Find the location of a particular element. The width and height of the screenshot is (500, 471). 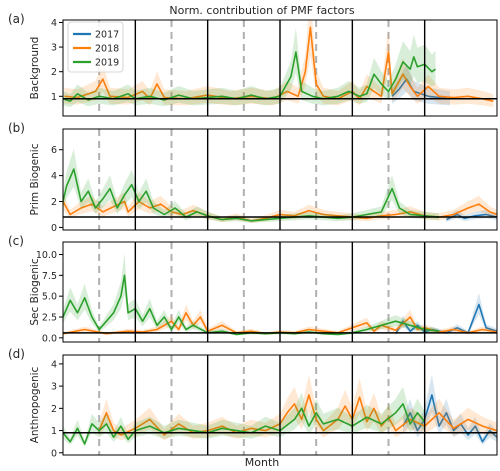

y-tick-label: 7.5 is located at coordinates (49, 276).